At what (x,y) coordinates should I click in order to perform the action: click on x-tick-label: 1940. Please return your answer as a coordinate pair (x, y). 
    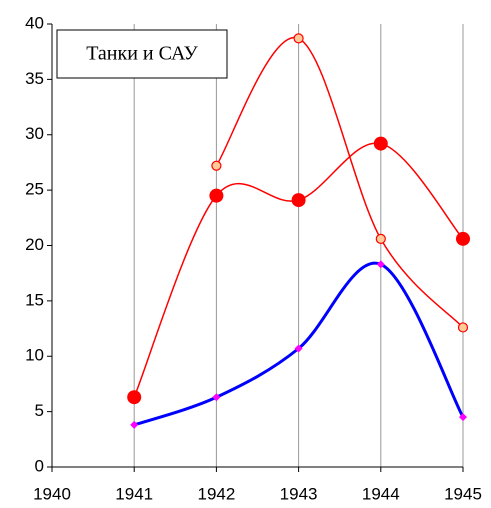
    Looking at the image, I should click on (52, 493).